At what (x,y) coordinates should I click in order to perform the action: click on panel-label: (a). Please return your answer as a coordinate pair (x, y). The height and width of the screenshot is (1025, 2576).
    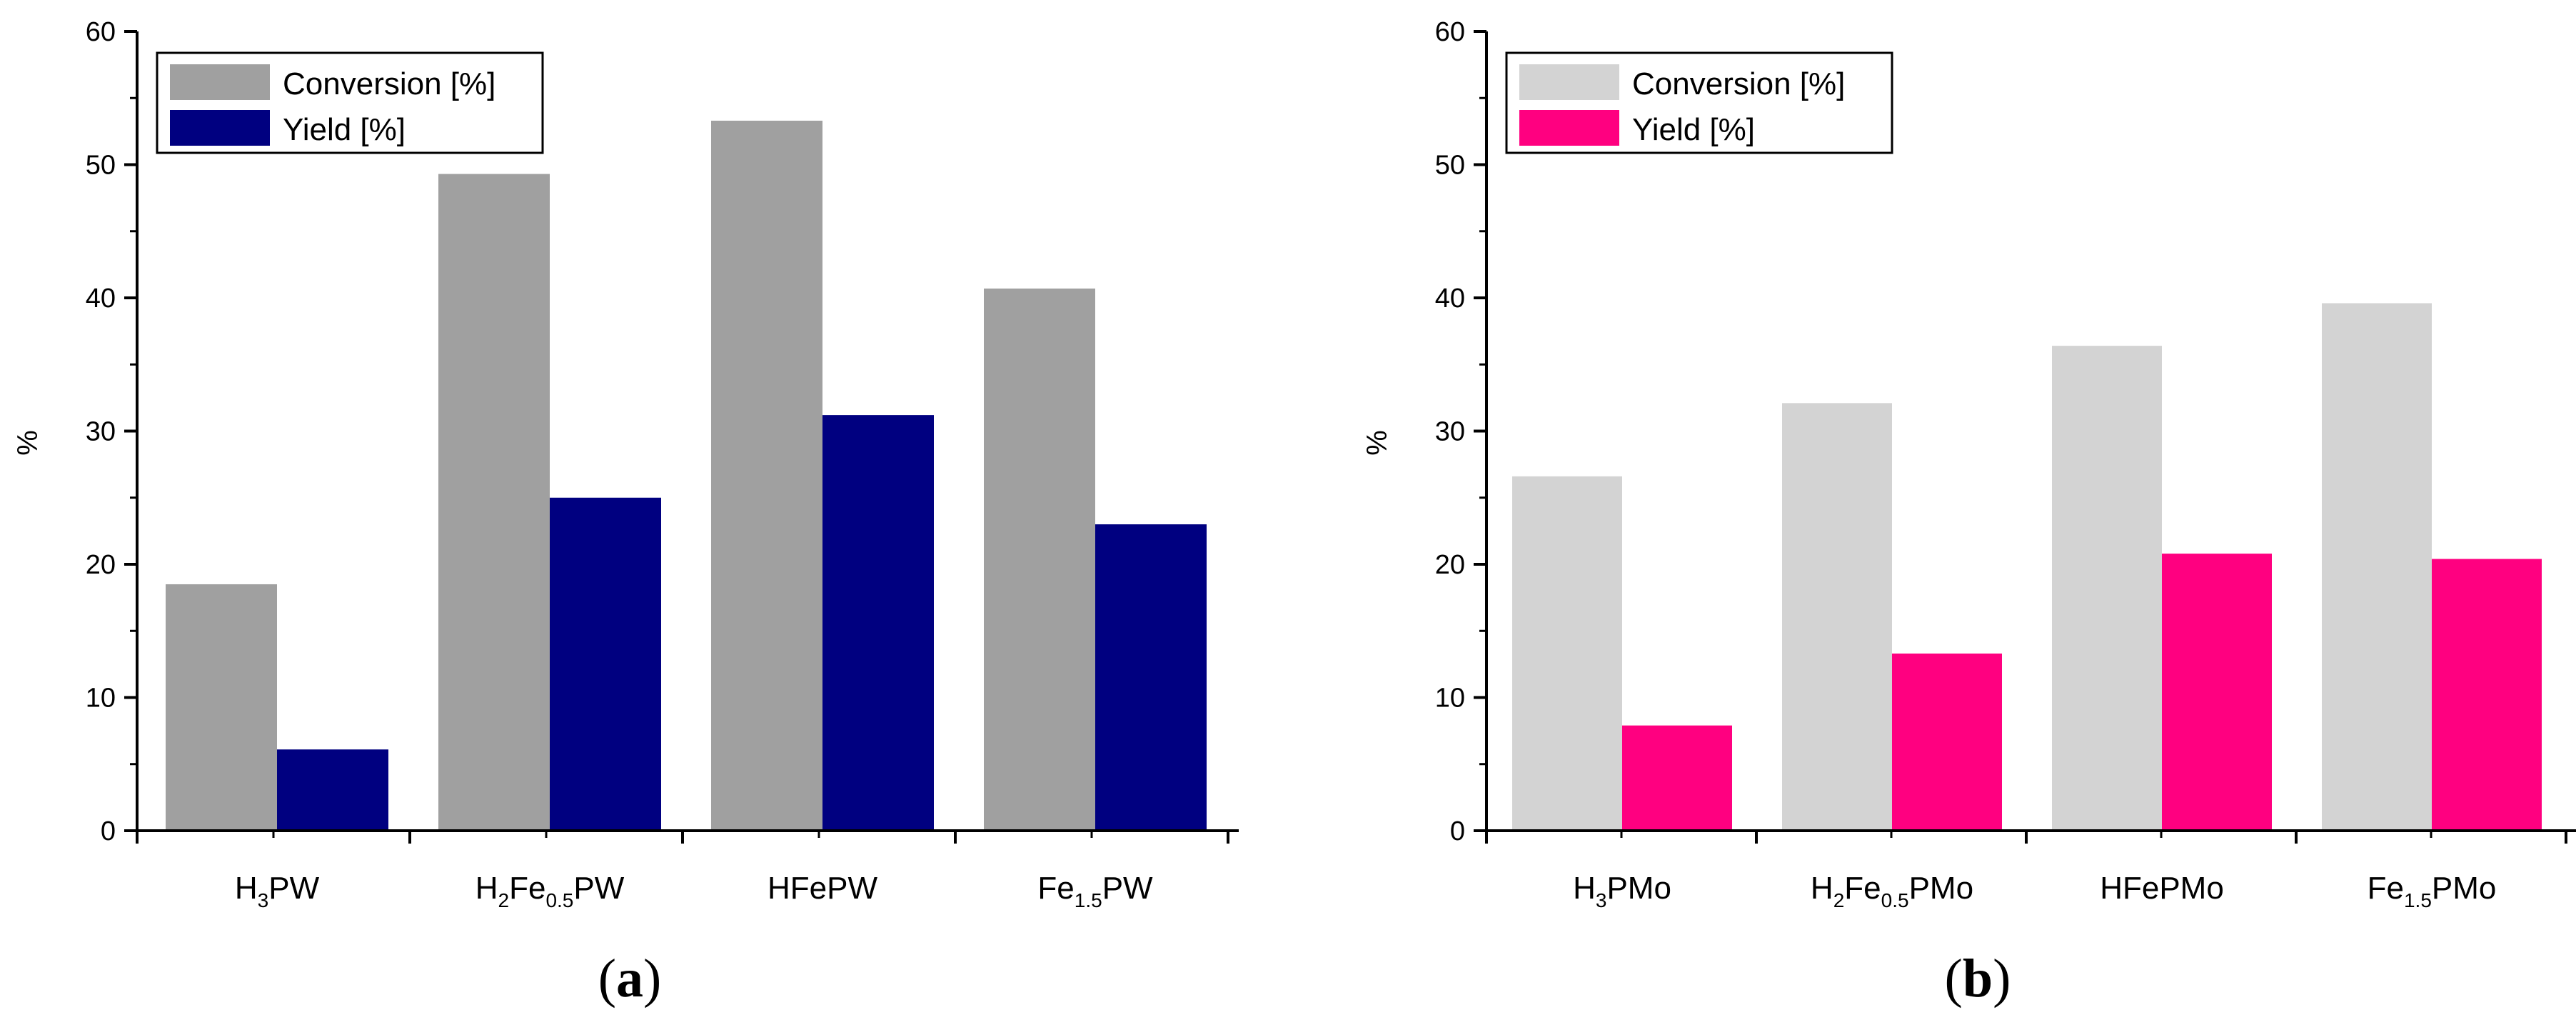
    Looking at the image, I should click on (630, 979).